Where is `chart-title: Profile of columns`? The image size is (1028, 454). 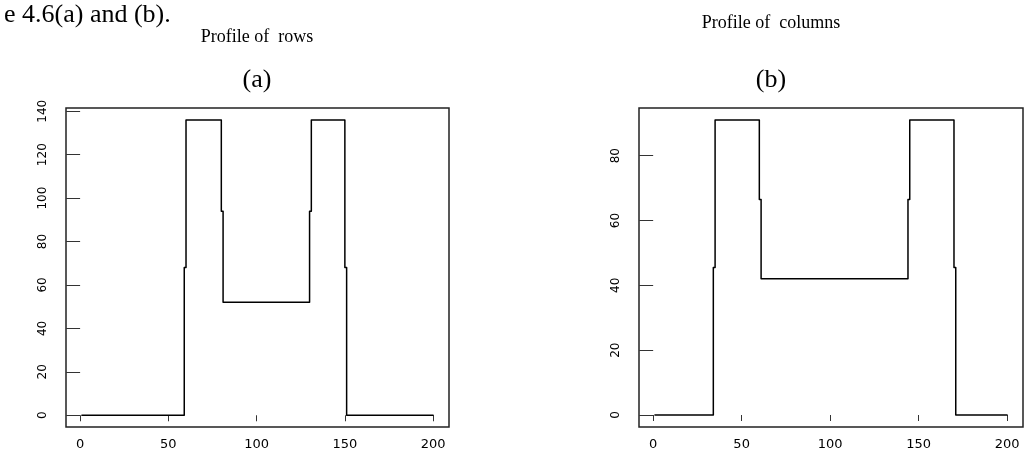
chart-title: Profile of columns is located at coordinates (771, 22).